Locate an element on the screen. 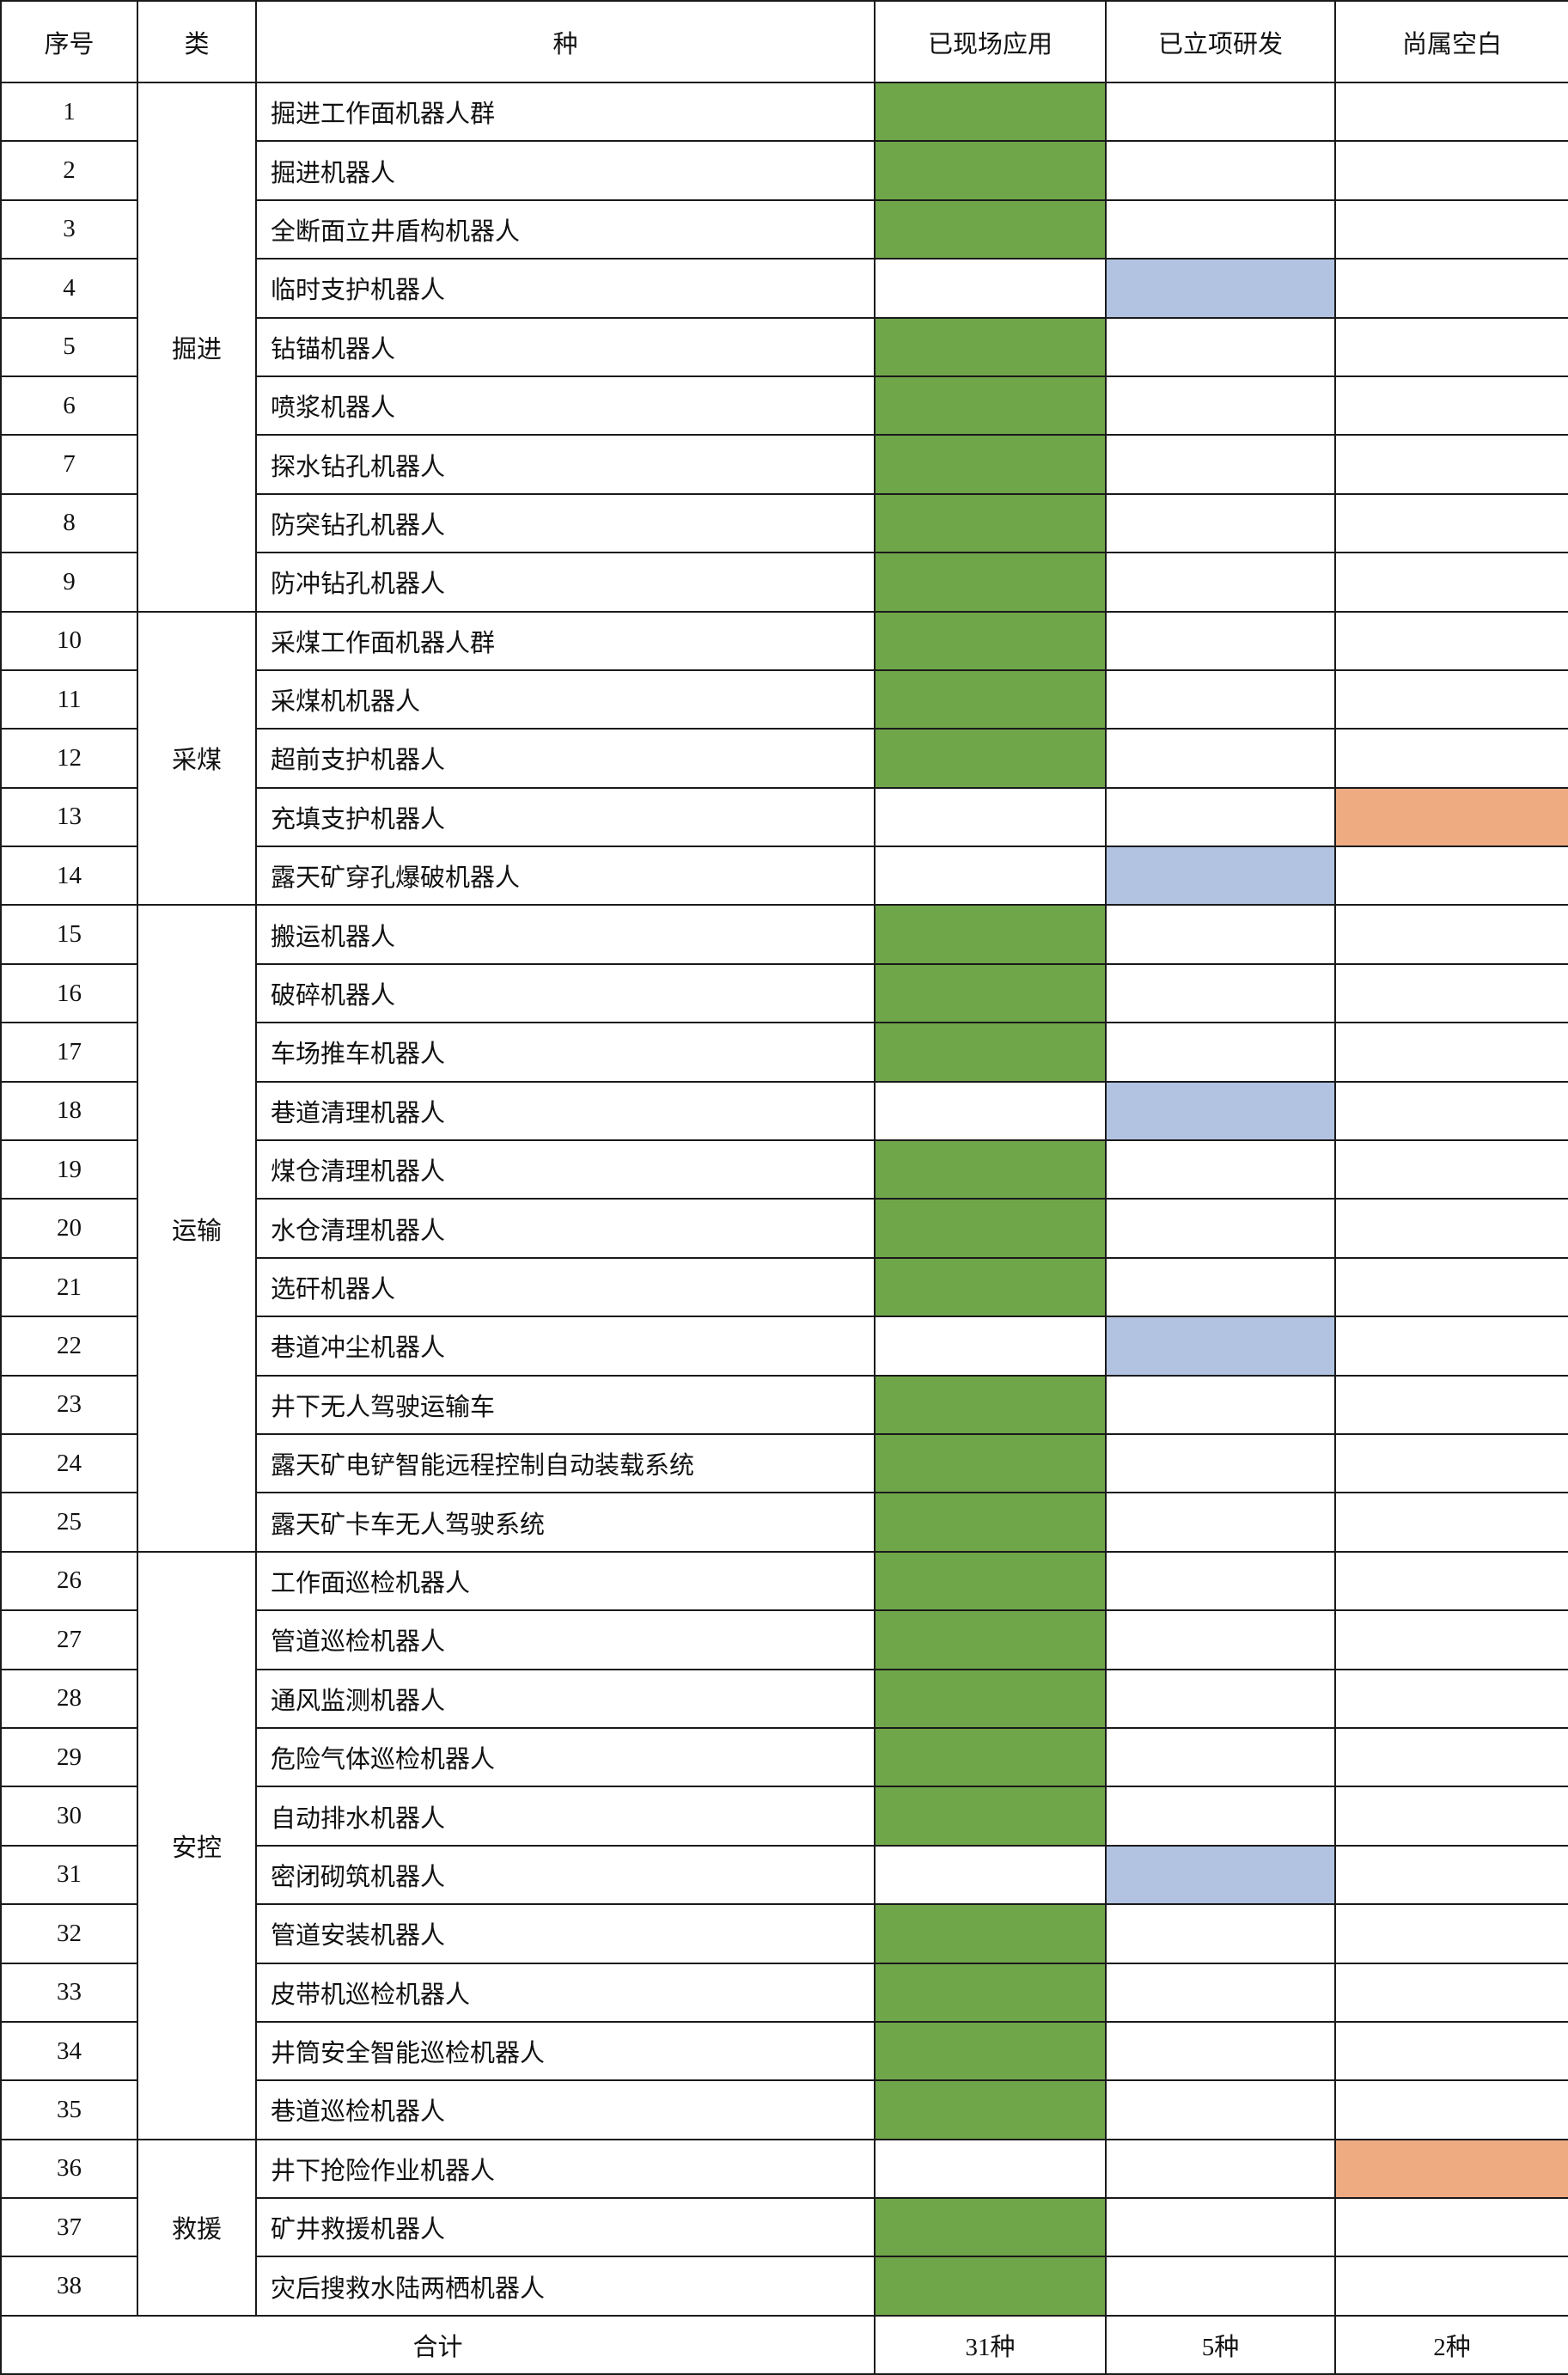 The height and width of the screenshot is (2375, 1568). robot-type-name: 灾后搜救水陆两栖机器人 is located at coordinates (565, 2286).